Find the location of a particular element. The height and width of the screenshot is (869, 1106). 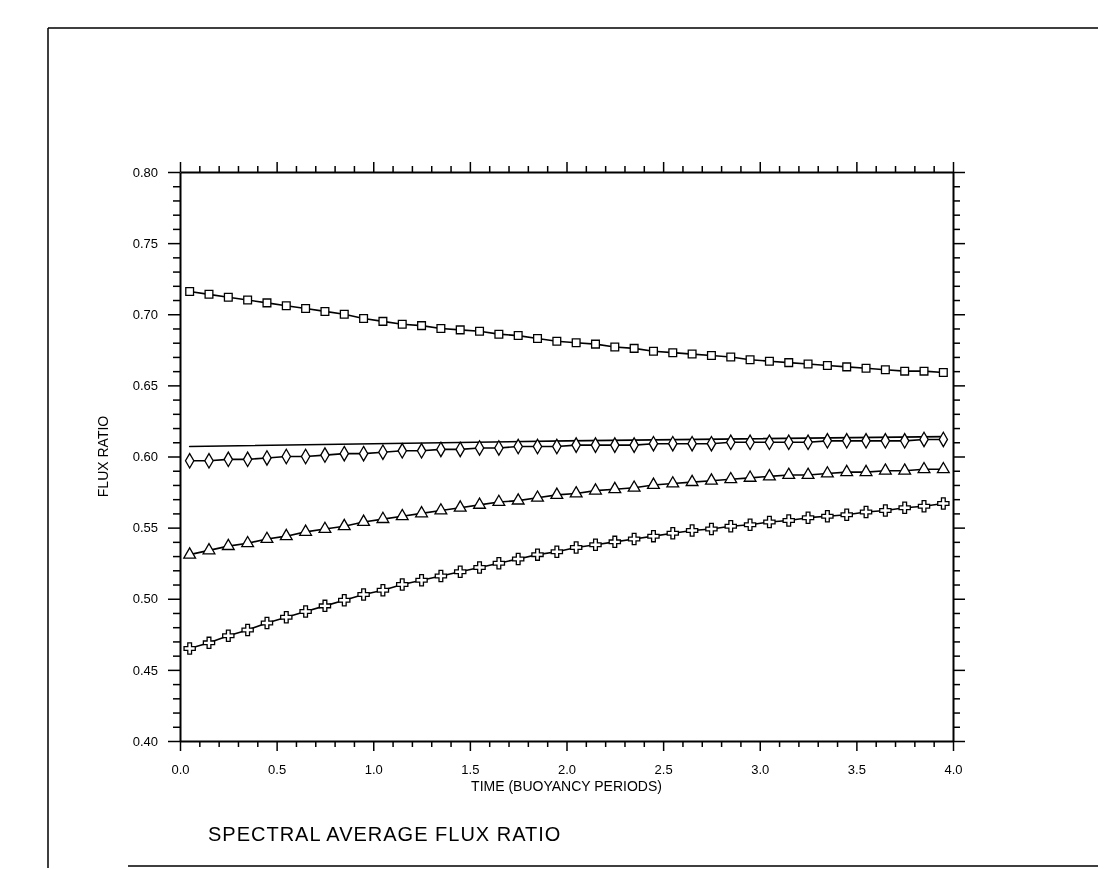

x-tick-label: 3.0 is located at coordinates (760, 770).